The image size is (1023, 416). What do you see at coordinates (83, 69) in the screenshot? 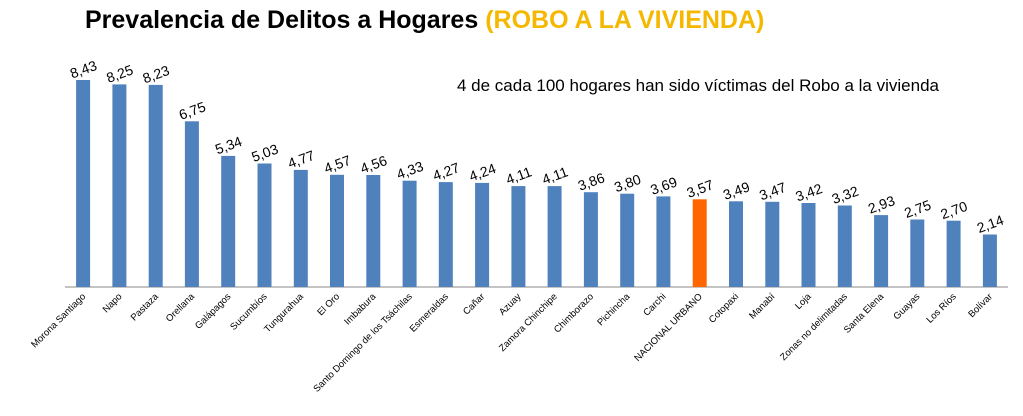
I see `bar-value-label: 8,43` at bounding box center [83, 69].